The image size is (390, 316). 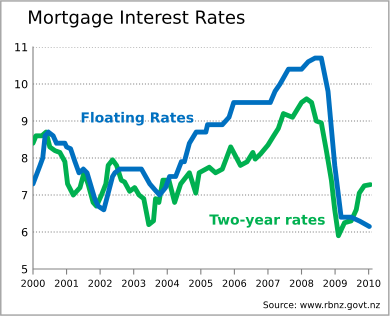 I want to click on y-tick-label: 10, so click(x=21, y=84).